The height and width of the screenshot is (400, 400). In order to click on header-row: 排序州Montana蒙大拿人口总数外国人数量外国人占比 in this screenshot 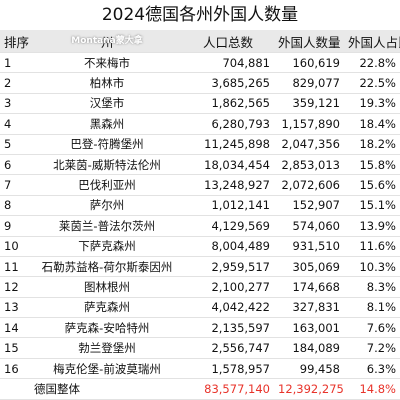, I will do `click(200, 41)`.